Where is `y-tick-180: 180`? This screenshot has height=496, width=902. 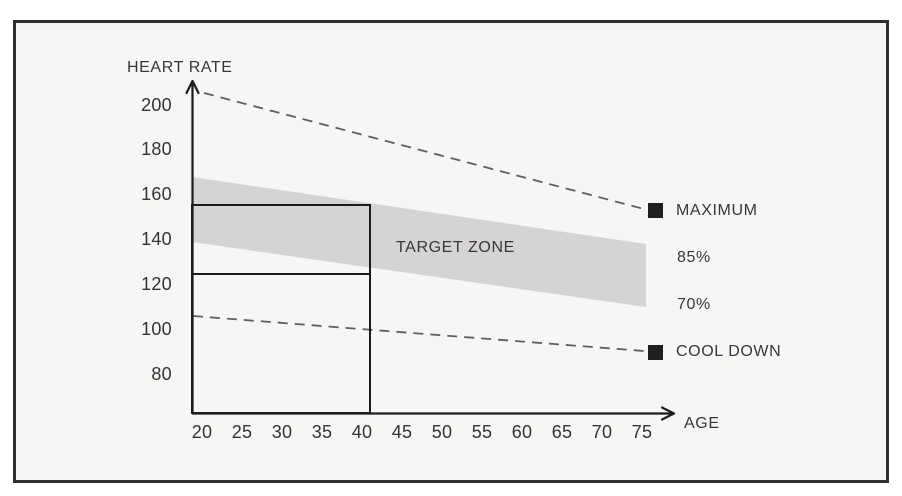 y-tick-180: 180 is located at coordinates (156, 149).